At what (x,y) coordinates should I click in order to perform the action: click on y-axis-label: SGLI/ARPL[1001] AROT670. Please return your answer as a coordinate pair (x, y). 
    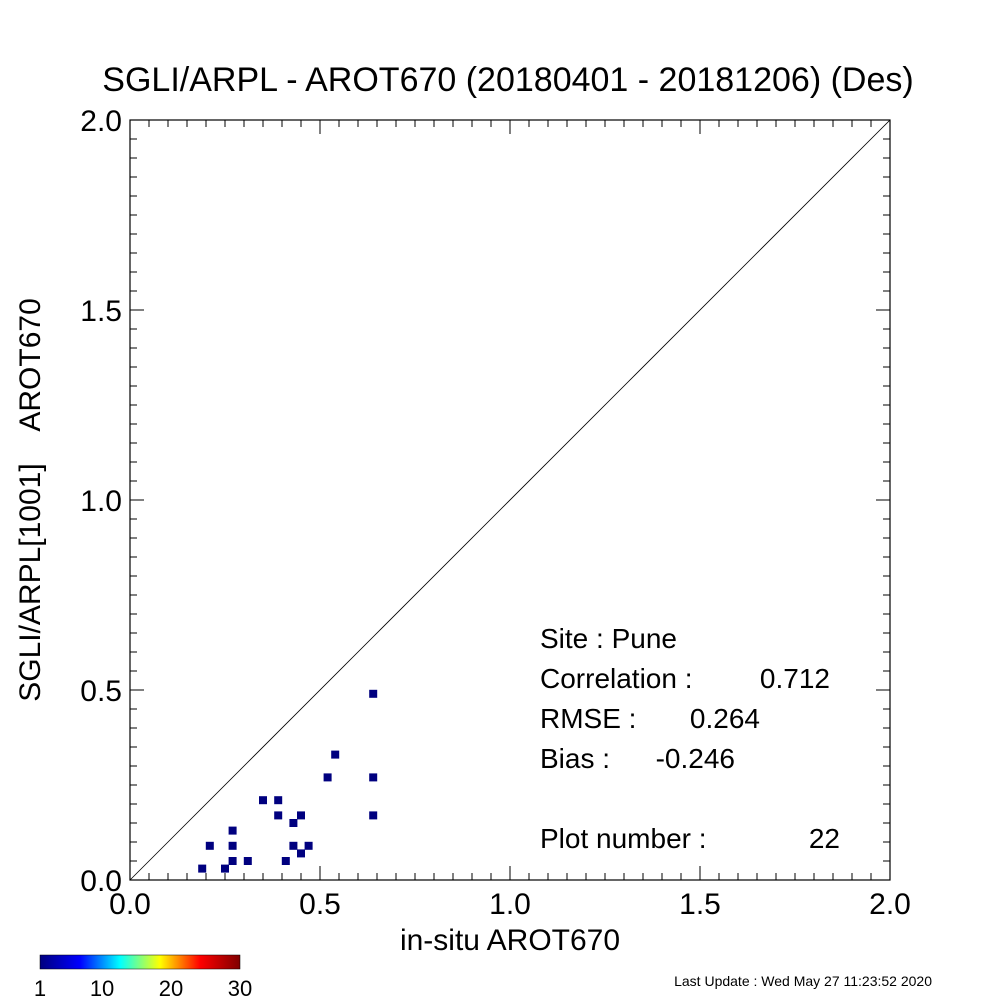
    Looking at the image, I should click on (30, 500).